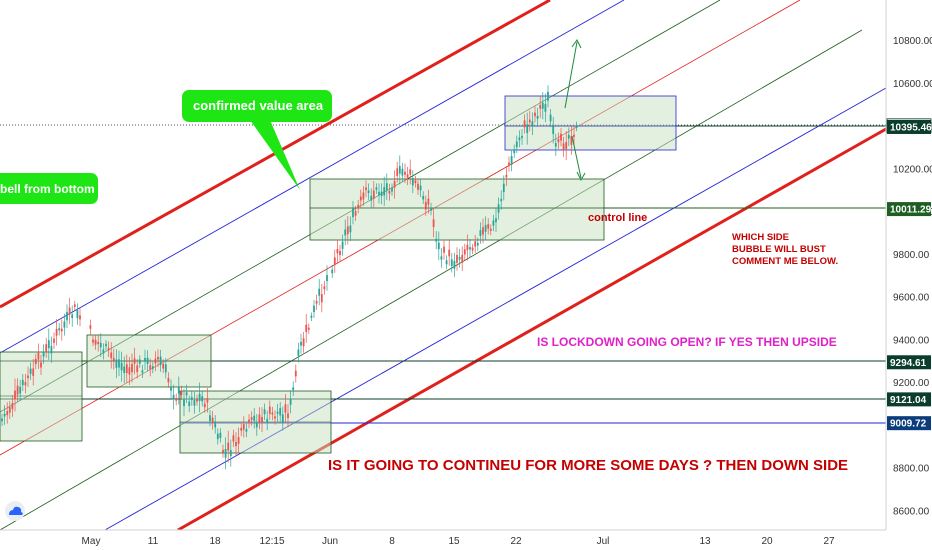 The height and width of the screenshot is (550, 932). Describe the element at coordinates (603, 541) in the screenshot. I see `x-tick-label: Jul` at that location.